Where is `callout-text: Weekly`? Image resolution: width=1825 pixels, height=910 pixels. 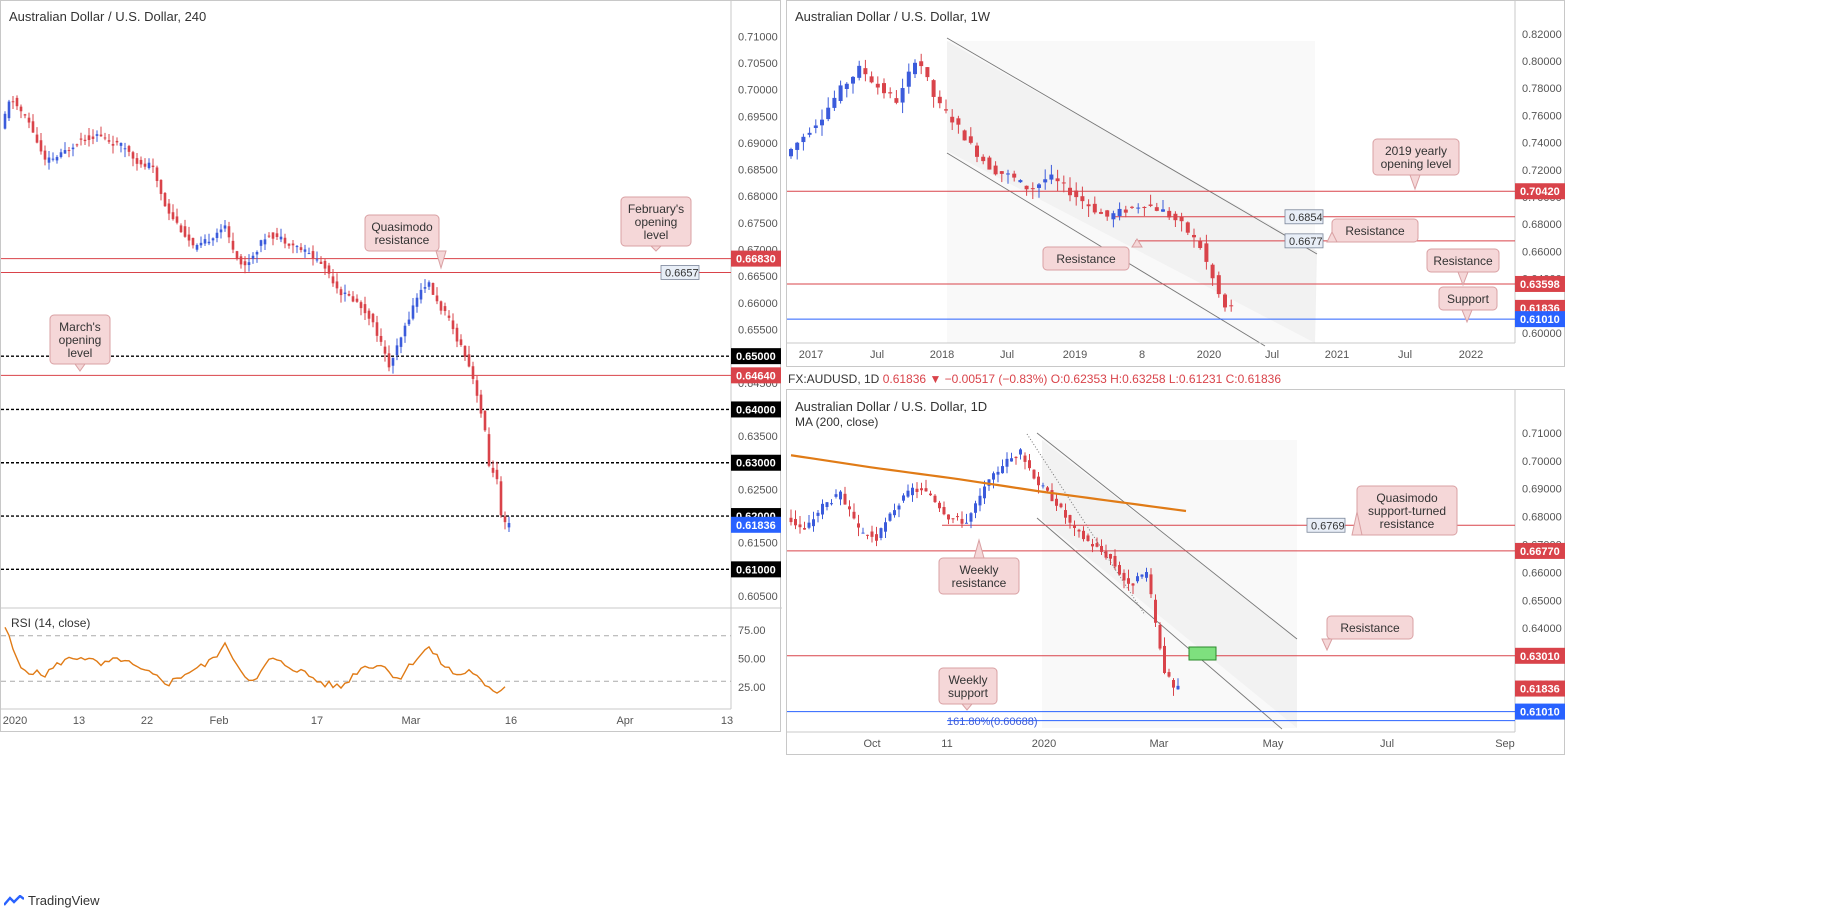
callout-text: Weekly is located at coordinates (978, 570).